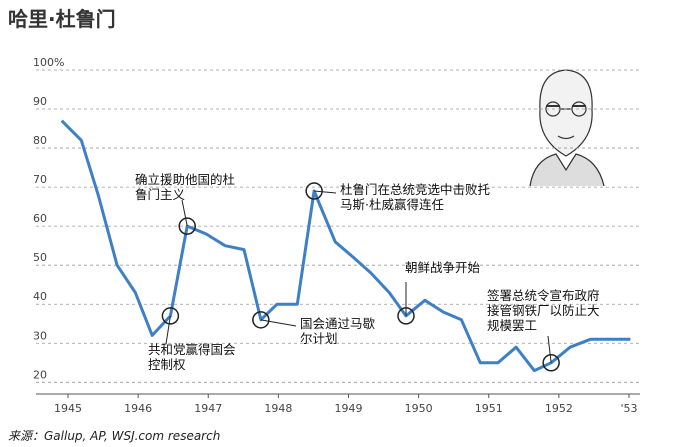 The height and width of the screenshot is (447, 700). Describe the element at coordinates (68, 408) in the screenshot. I see `x-tick-label: 1945` at that location.